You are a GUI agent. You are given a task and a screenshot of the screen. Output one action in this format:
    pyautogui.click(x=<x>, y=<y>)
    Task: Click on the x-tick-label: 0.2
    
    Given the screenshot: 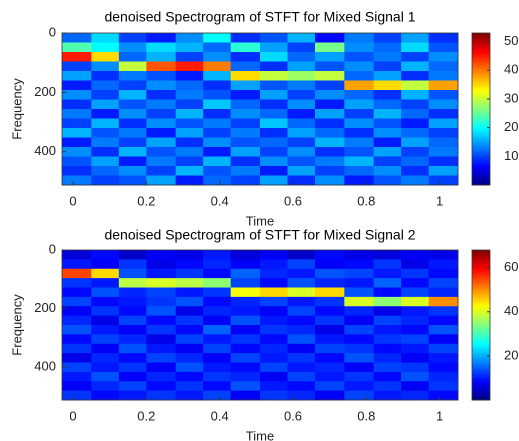 What is the action you would take?
    pyautogui.click(x=146, y=415)
    